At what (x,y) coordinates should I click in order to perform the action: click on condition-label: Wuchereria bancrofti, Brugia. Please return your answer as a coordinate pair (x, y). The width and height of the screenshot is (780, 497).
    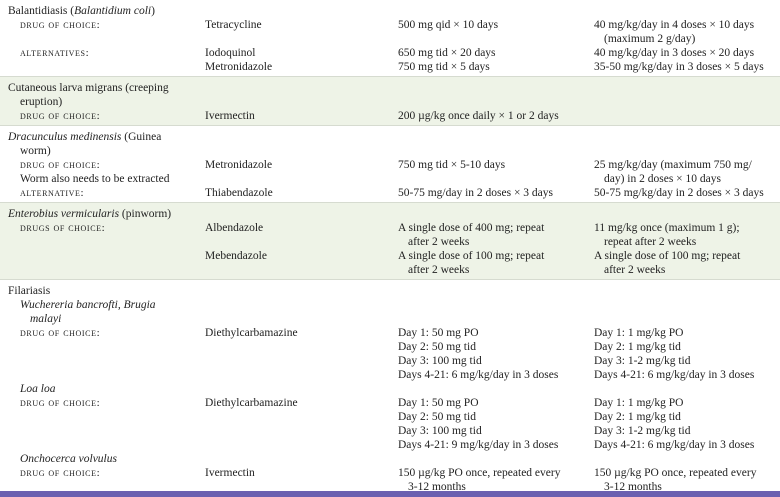
    Looking at the image, I should click on (88, 305).